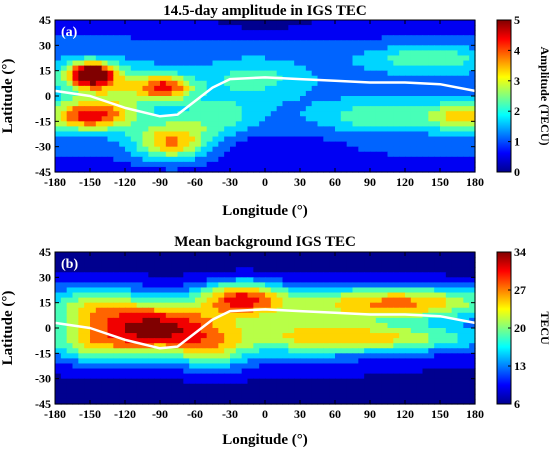  Describe the element at coordinates (517, 142) in the screenshot. I see `colorbar-tick-label: 1` at that location.